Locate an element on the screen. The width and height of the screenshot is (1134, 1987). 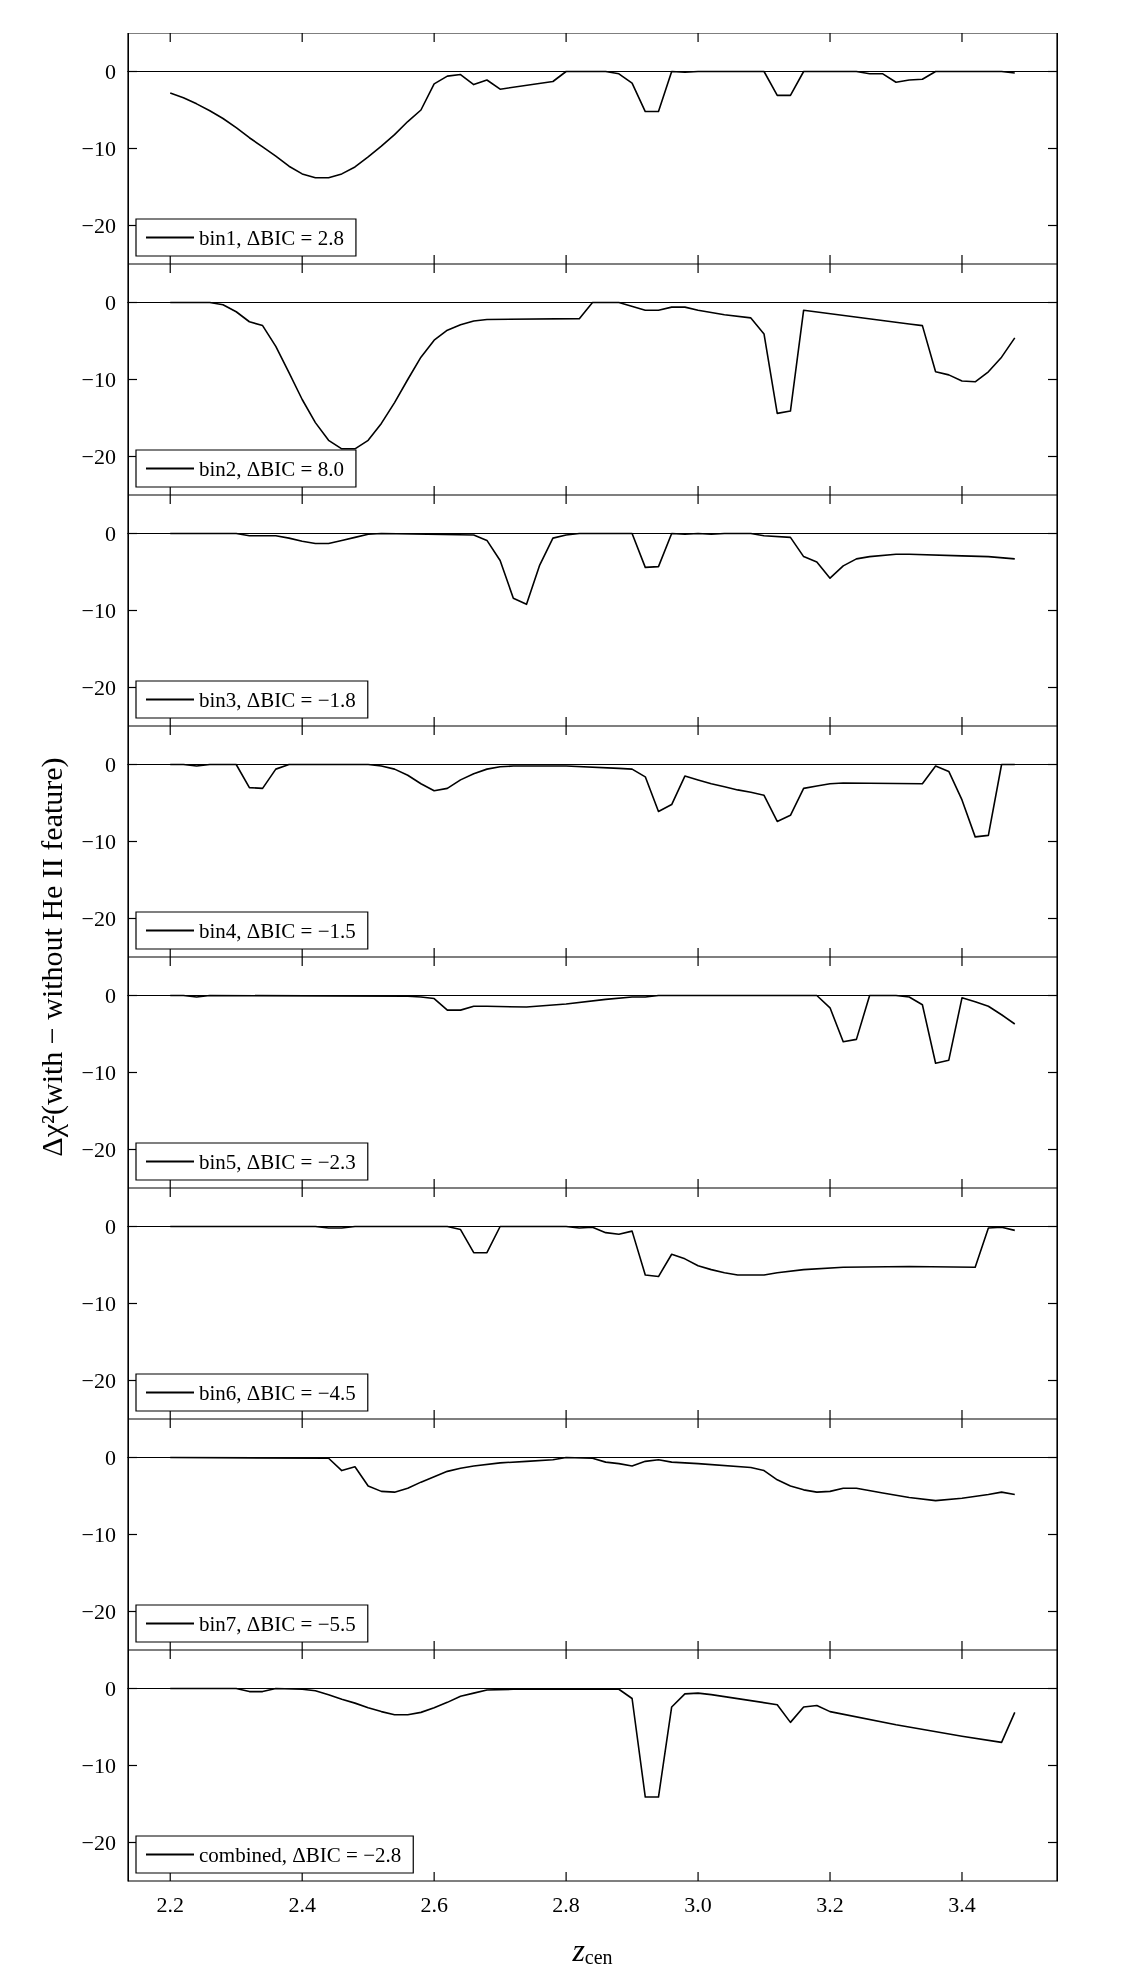
x-tick-label: 2.4 is located at coordinates (302, 1904).